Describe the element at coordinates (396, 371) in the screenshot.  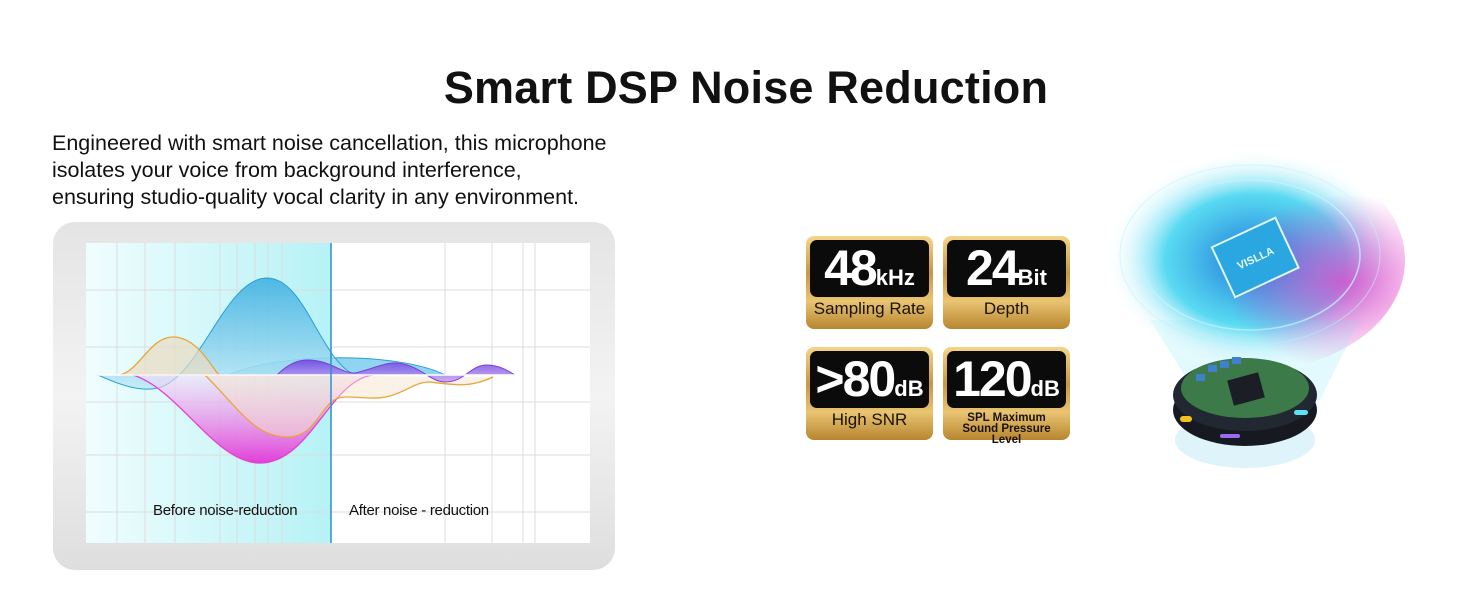
I see `purple-wave` at that location.